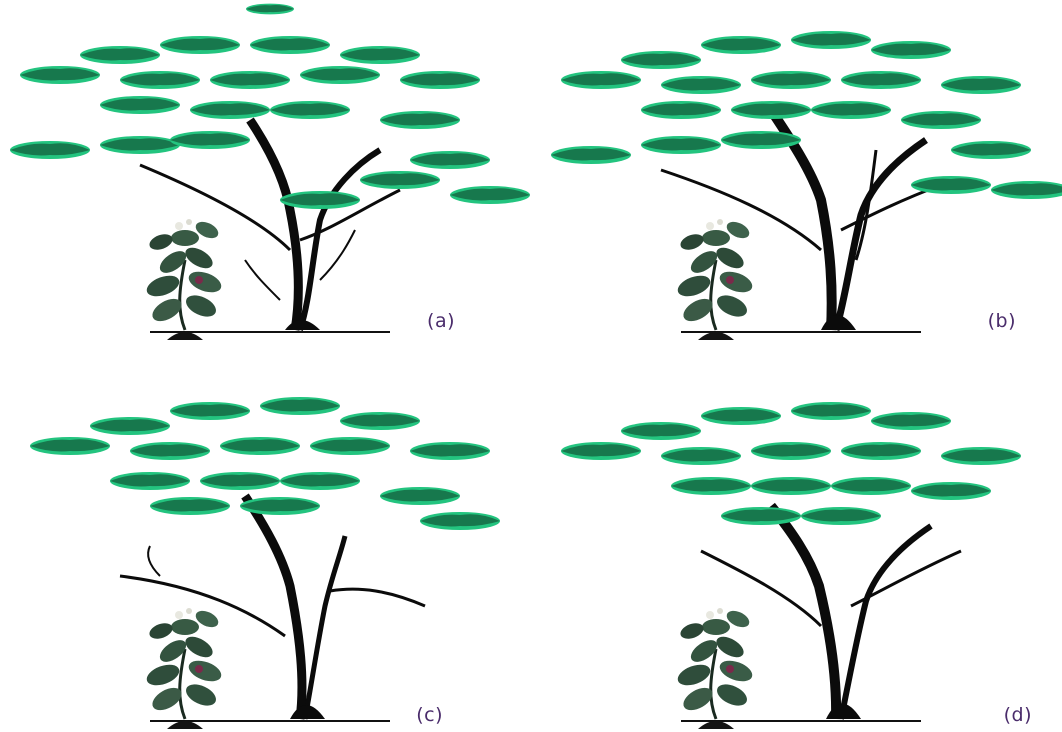  Describe the element at coordinates (429, 715) in the screenshot. I see `panel-label-c: (c)` at that location.